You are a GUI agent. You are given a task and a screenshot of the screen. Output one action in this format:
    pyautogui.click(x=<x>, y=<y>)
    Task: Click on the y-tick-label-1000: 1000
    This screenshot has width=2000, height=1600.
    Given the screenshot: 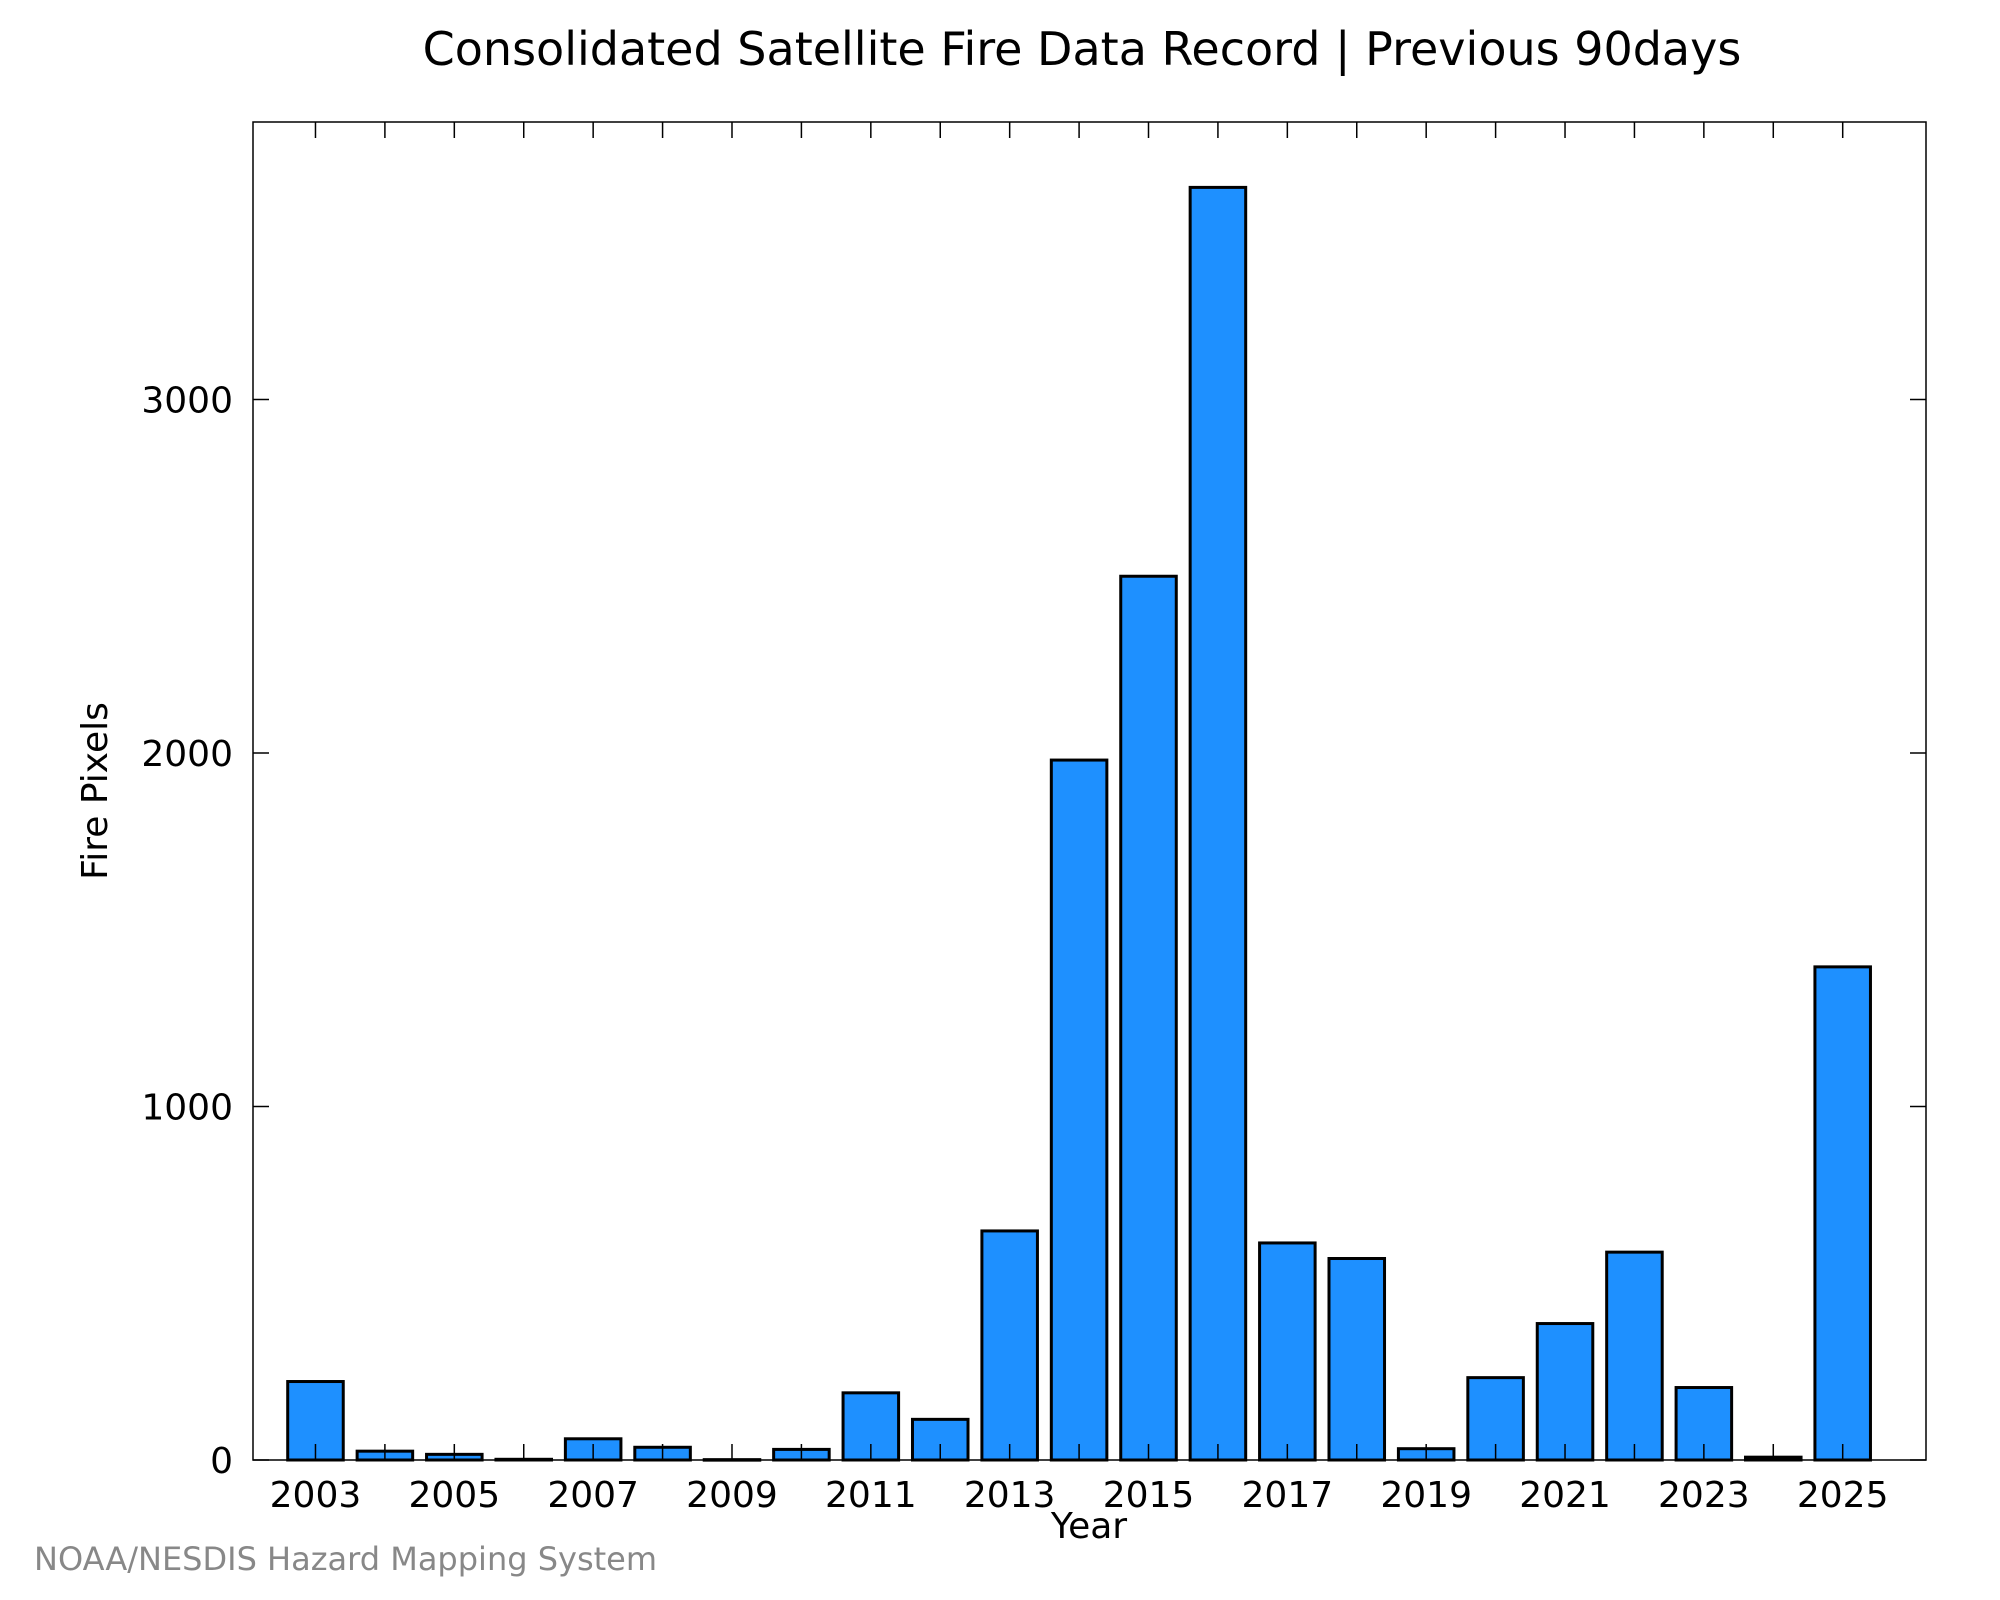 What is the action you would take?
    pyautogui.click(x=187, y=1107)
    